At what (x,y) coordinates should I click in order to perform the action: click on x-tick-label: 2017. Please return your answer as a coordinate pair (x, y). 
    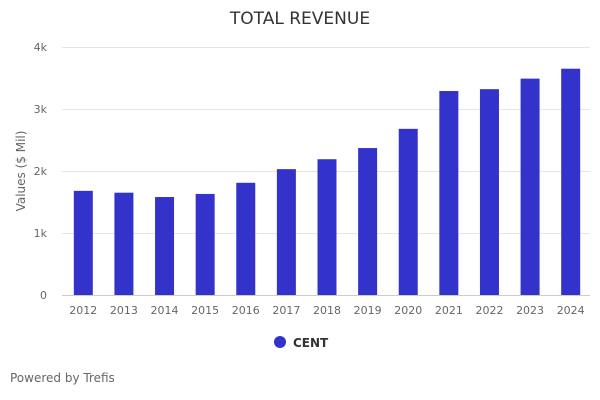
    Looking at the image, I should click on (286, 310).